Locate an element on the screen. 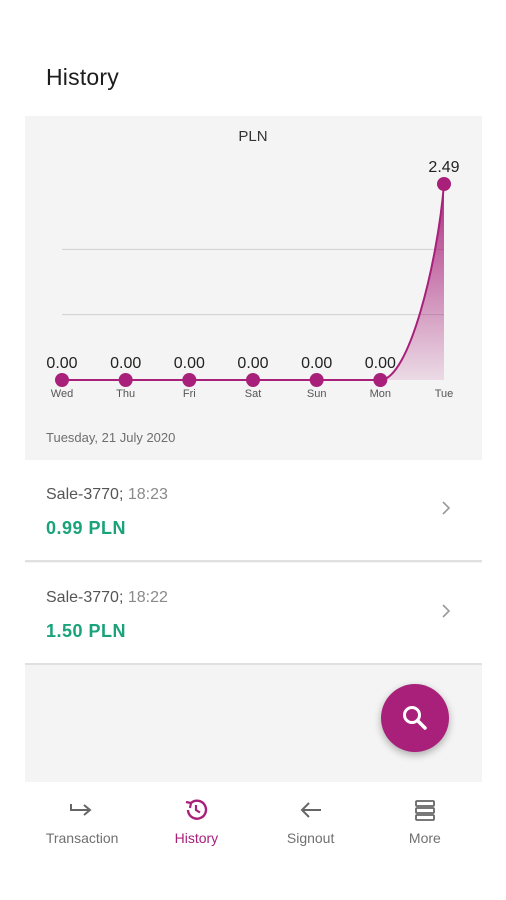  x-tick-label: Thu is located at coordinates (125, 394).